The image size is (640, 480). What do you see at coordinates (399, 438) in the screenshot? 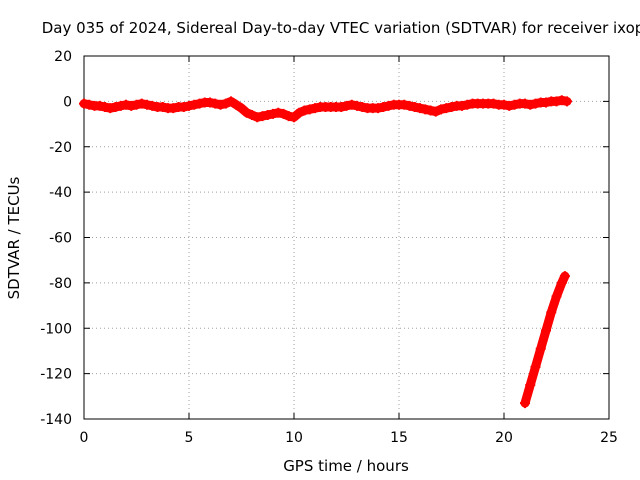
I see `x-tick-label: 15` at bounding box center [399, 438].